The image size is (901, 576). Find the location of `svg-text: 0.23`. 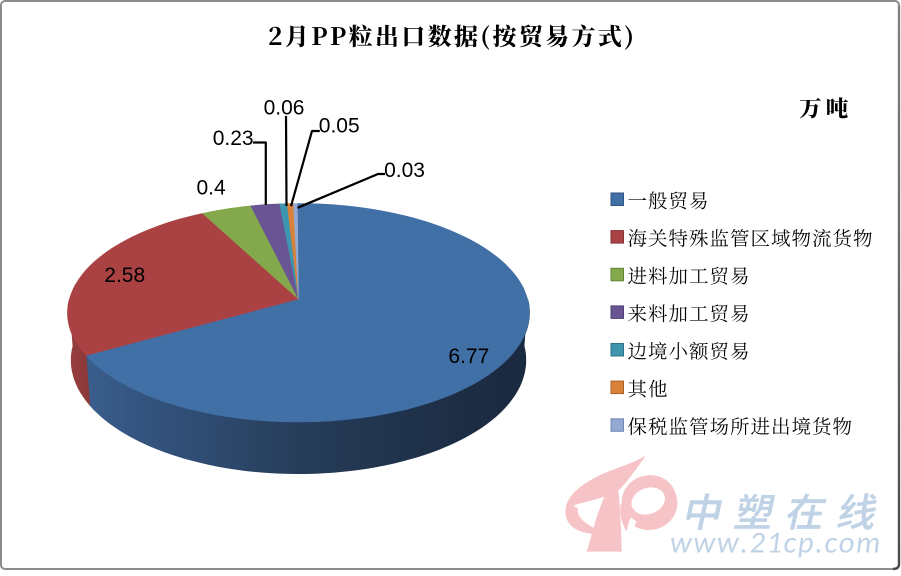

svg-text: 0.23 is located at coordinates (233, 138).